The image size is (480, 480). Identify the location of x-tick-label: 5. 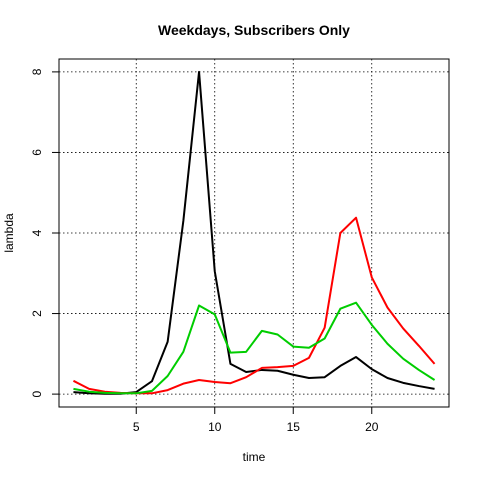
(136, 427).